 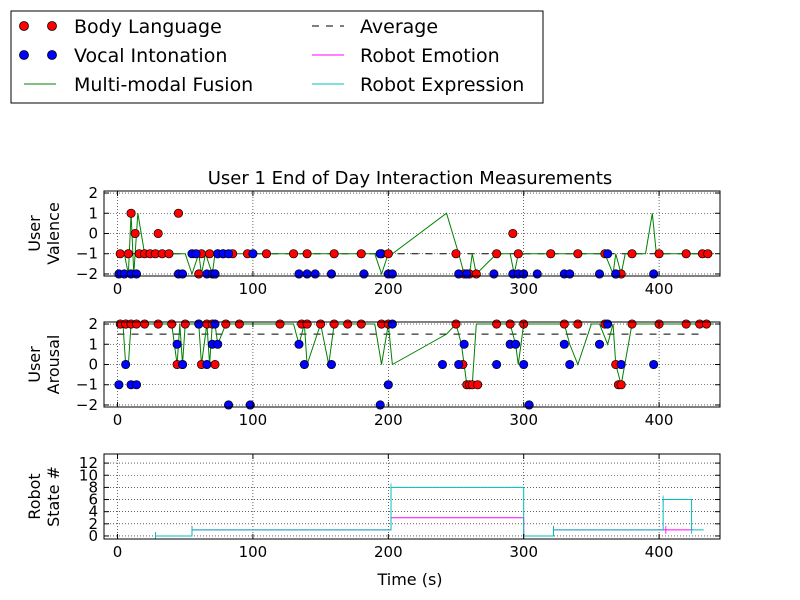 I want to click on legend-entry-robot-emotion: Robot Emotion, so click(x=406, y=56).